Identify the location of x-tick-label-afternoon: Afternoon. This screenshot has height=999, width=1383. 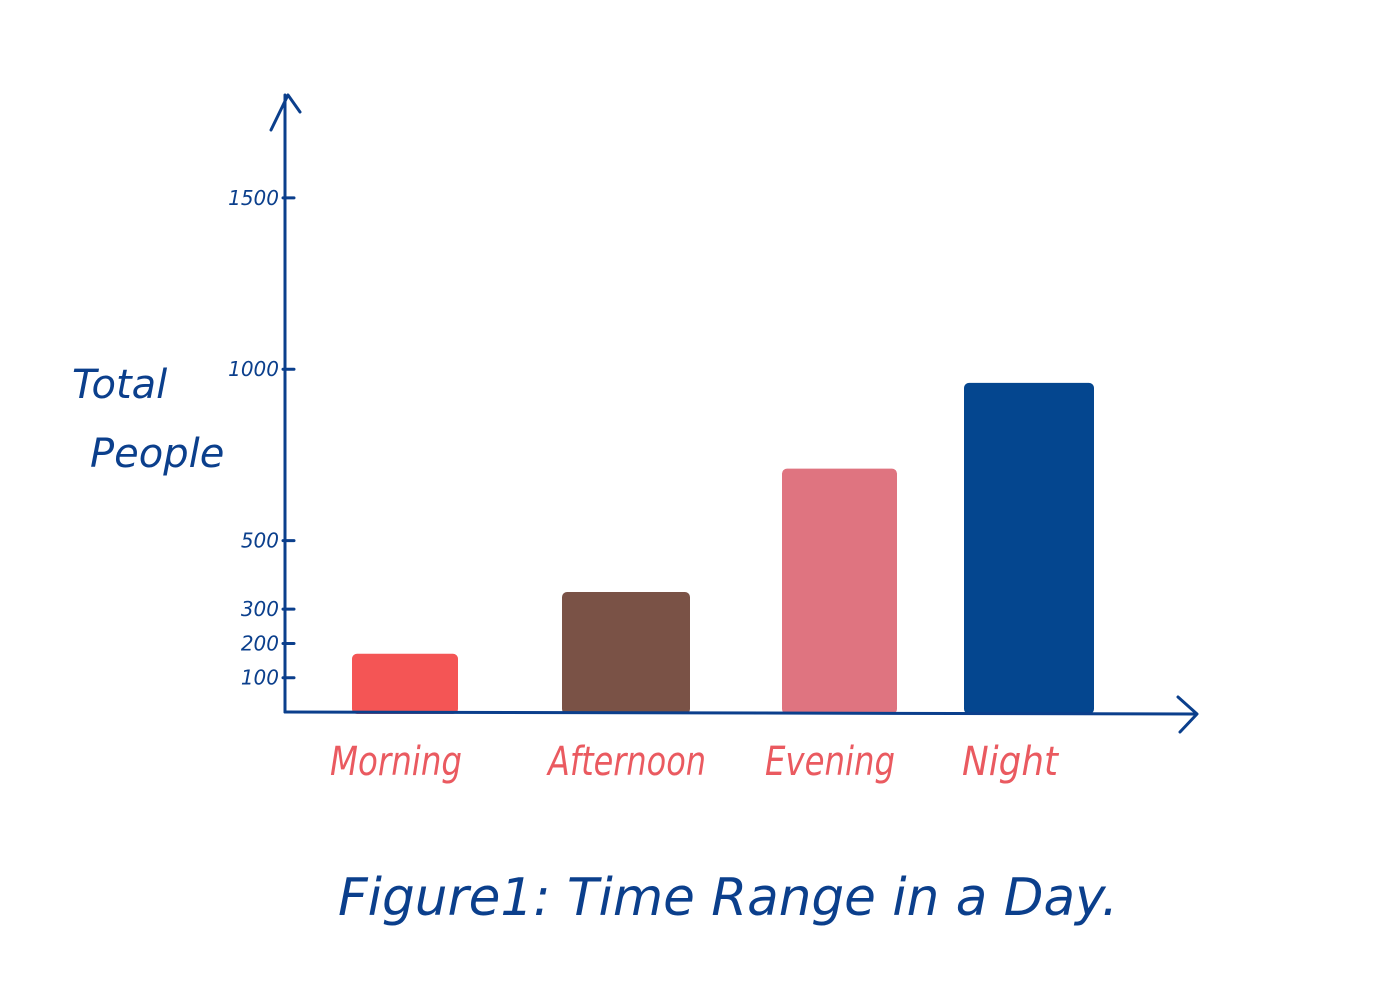
(626, 762).